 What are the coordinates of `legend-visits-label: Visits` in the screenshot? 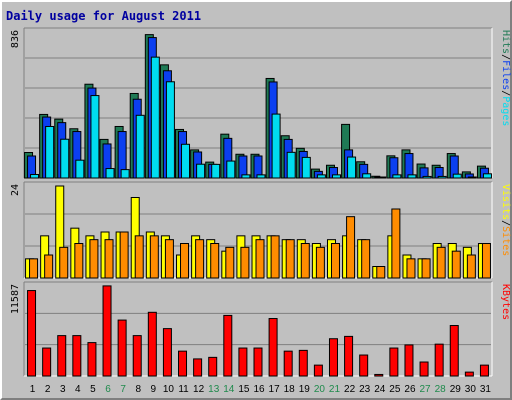 It's located at (505, 202).